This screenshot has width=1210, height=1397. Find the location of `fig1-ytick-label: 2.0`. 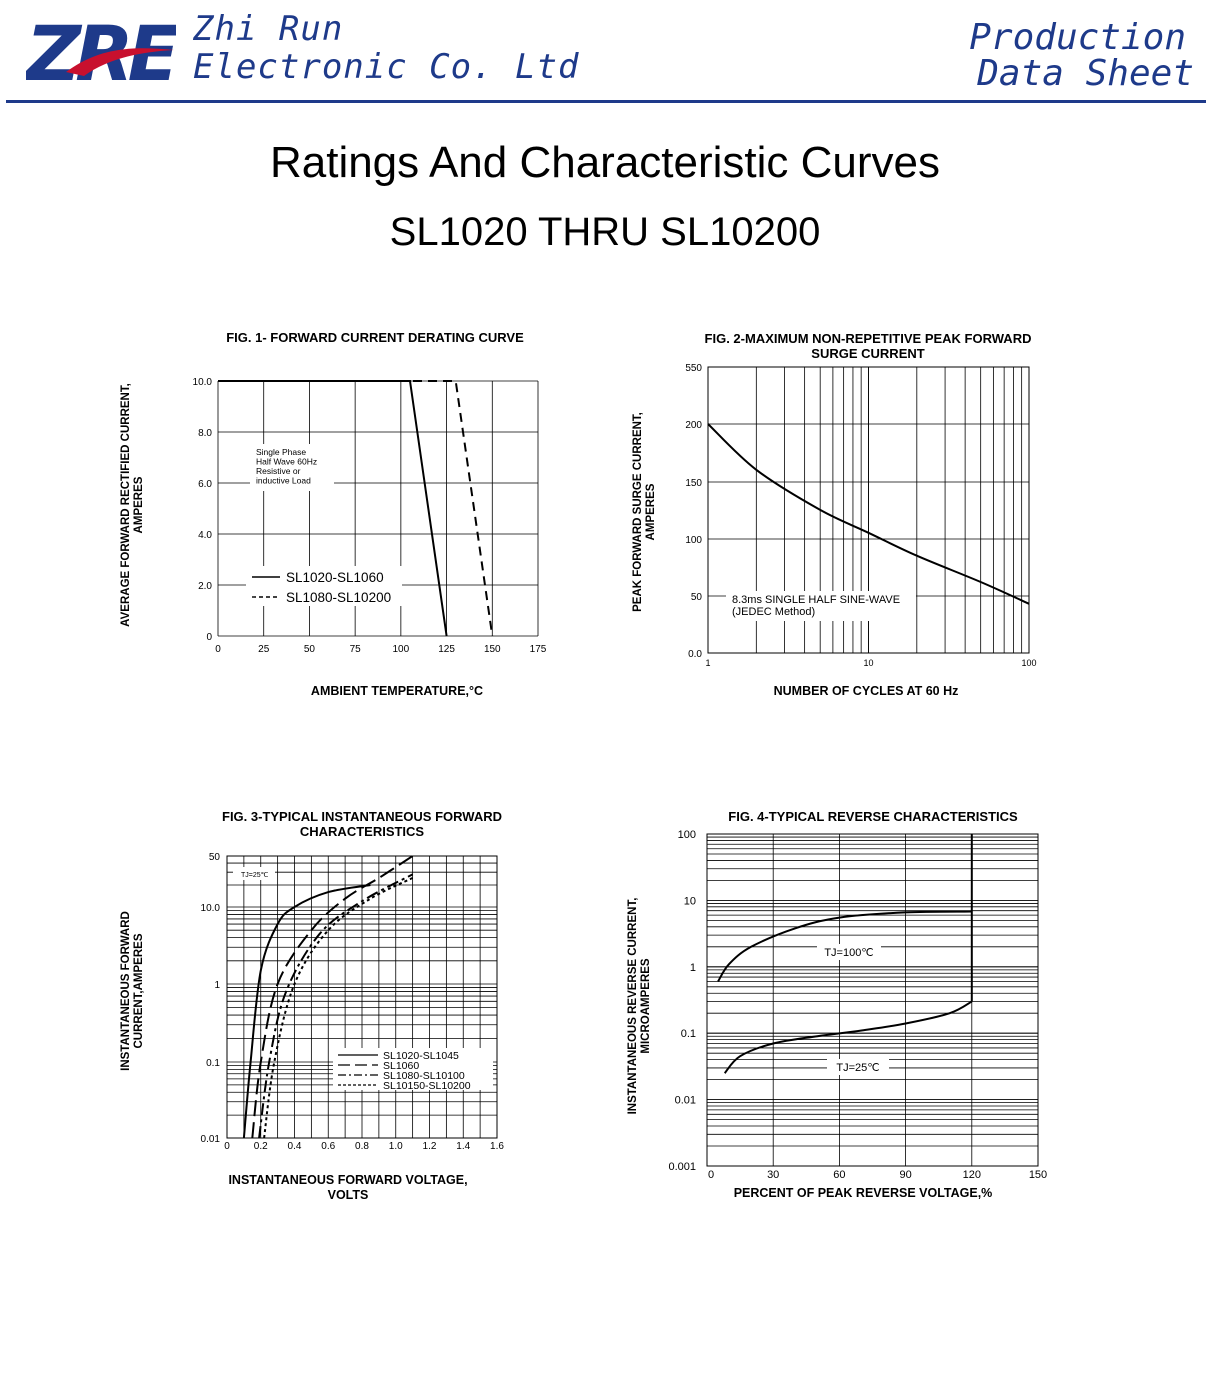

fig1-ytick-label: 2.0 is located at coordinates (205, 586).